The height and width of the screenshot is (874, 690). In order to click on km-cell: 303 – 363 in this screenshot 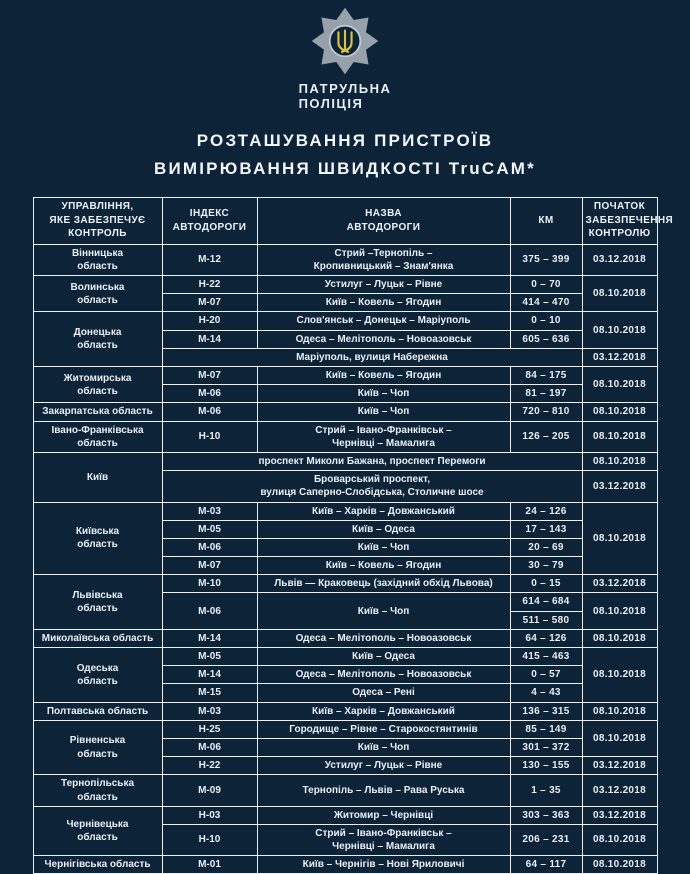, I will do `click(546, 815)`.